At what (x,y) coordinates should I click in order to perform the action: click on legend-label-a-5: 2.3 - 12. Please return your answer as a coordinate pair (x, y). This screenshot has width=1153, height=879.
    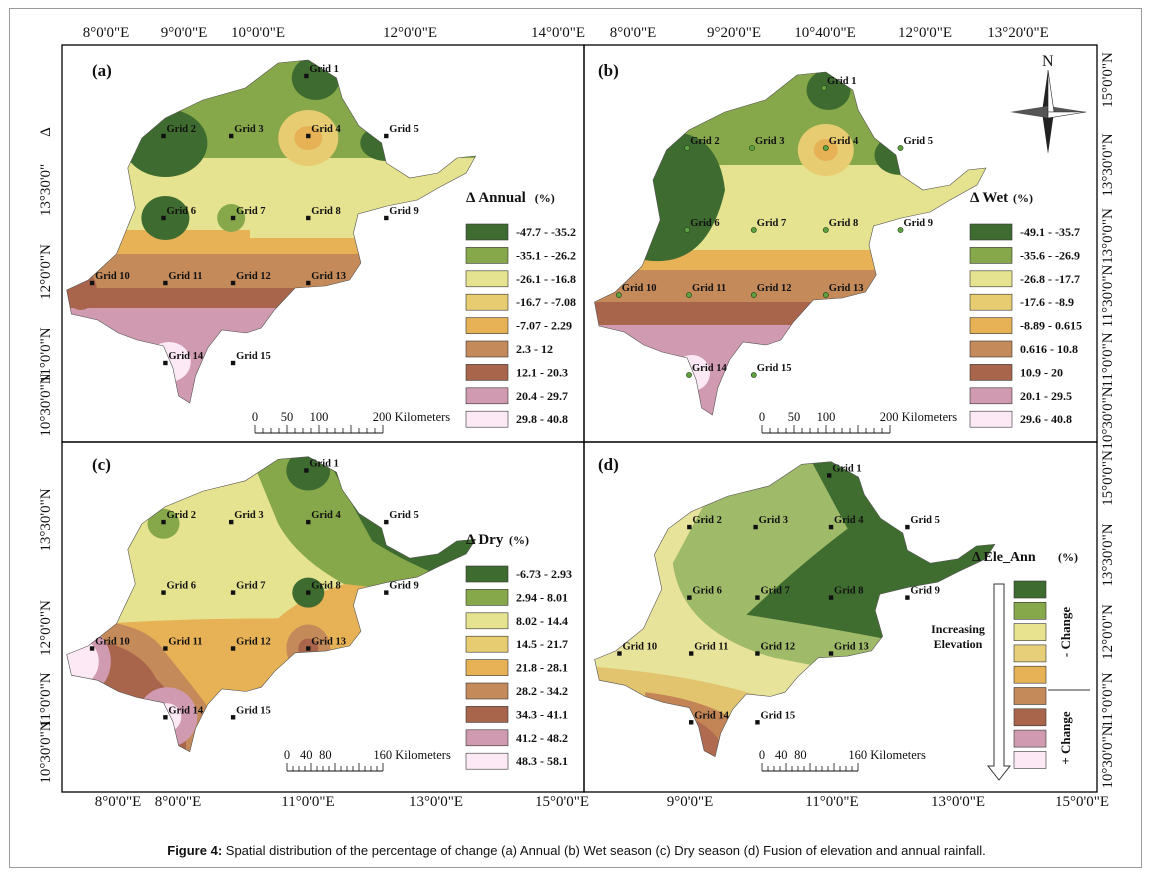
    Looking at the image, I should click on (534, 349).